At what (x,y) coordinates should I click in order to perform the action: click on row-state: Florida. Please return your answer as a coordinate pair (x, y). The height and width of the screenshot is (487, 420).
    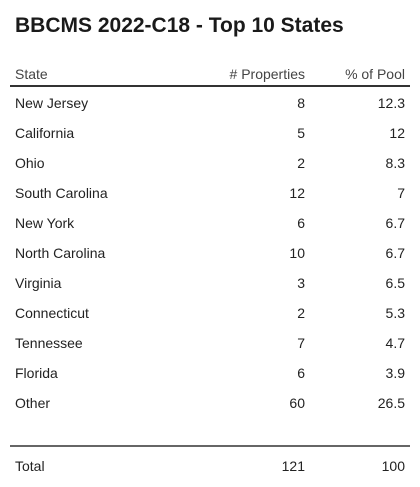
    Looking at the image, I should click on (36, 373).